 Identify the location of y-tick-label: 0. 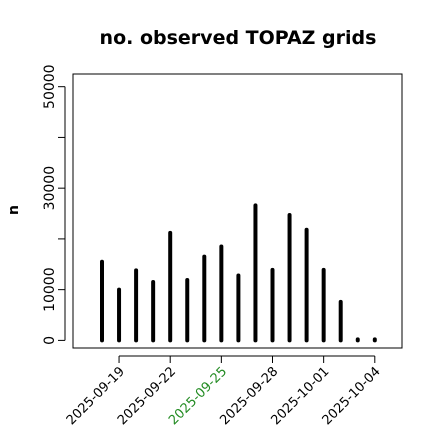
(50, 340).